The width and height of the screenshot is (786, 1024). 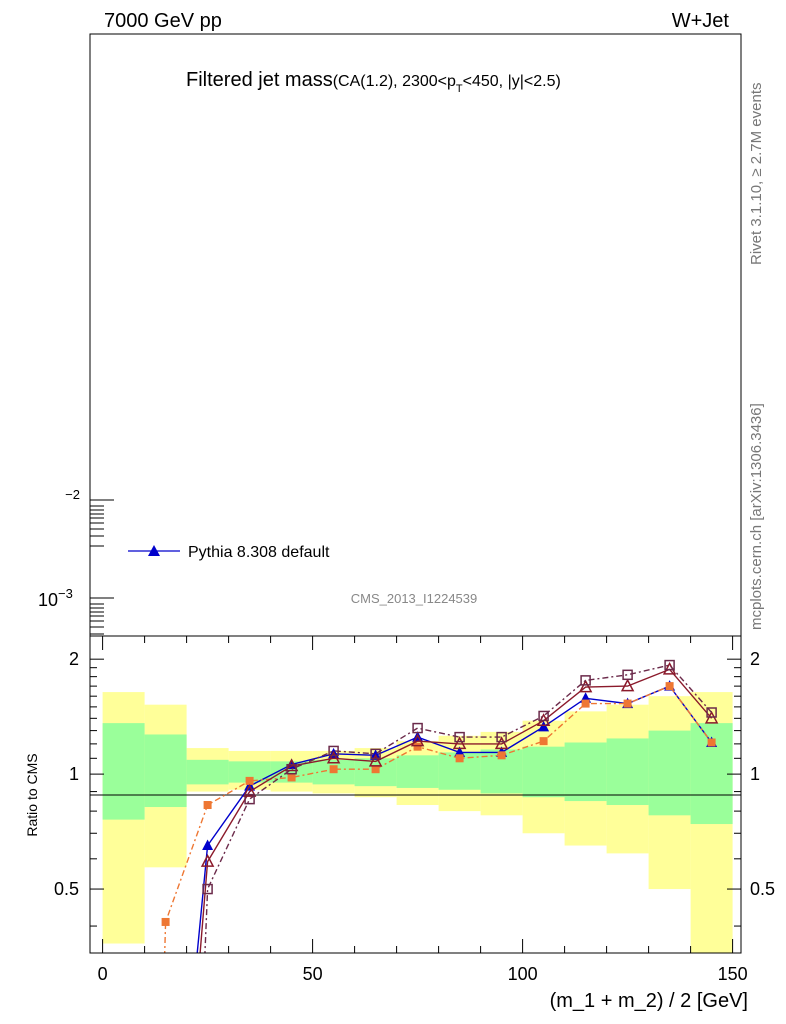 I want to click on y-tick-label-left: 2, so click(x=74, y=659).